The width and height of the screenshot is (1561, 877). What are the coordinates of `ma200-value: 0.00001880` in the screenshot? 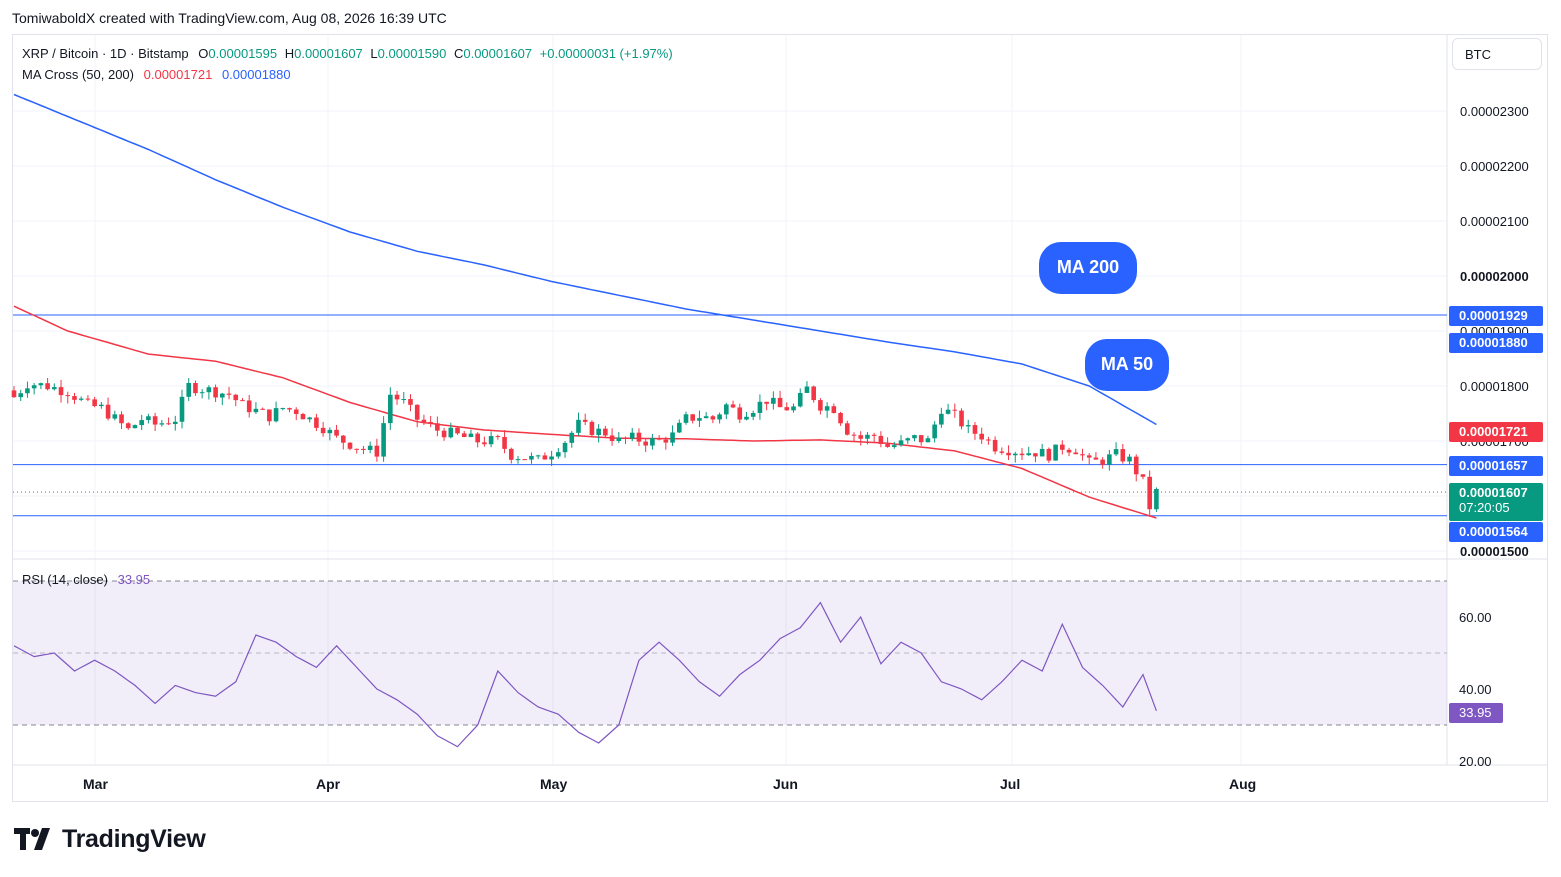 It's located at (256, 74).